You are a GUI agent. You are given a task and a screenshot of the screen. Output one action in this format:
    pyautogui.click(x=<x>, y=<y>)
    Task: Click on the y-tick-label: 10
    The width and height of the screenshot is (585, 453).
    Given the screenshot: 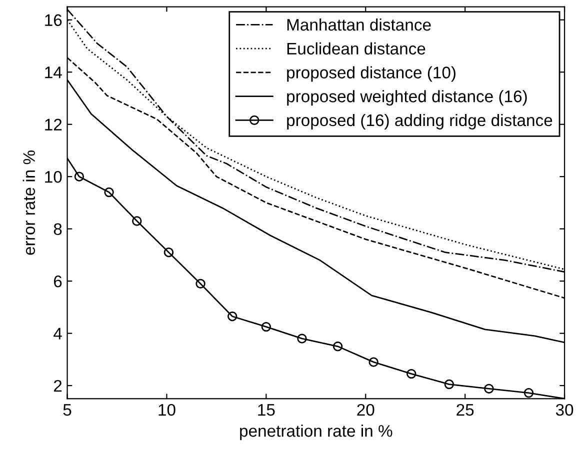 What is the action you would take?
    pyautogui.click(x=53, y=176)
    